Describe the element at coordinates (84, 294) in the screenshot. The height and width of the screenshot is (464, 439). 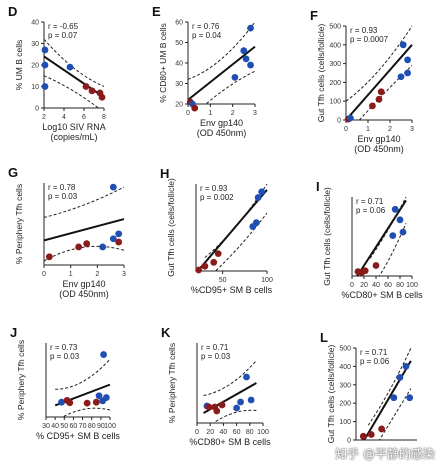
I see `x-axis-label: (OD 450nm)` at that location.